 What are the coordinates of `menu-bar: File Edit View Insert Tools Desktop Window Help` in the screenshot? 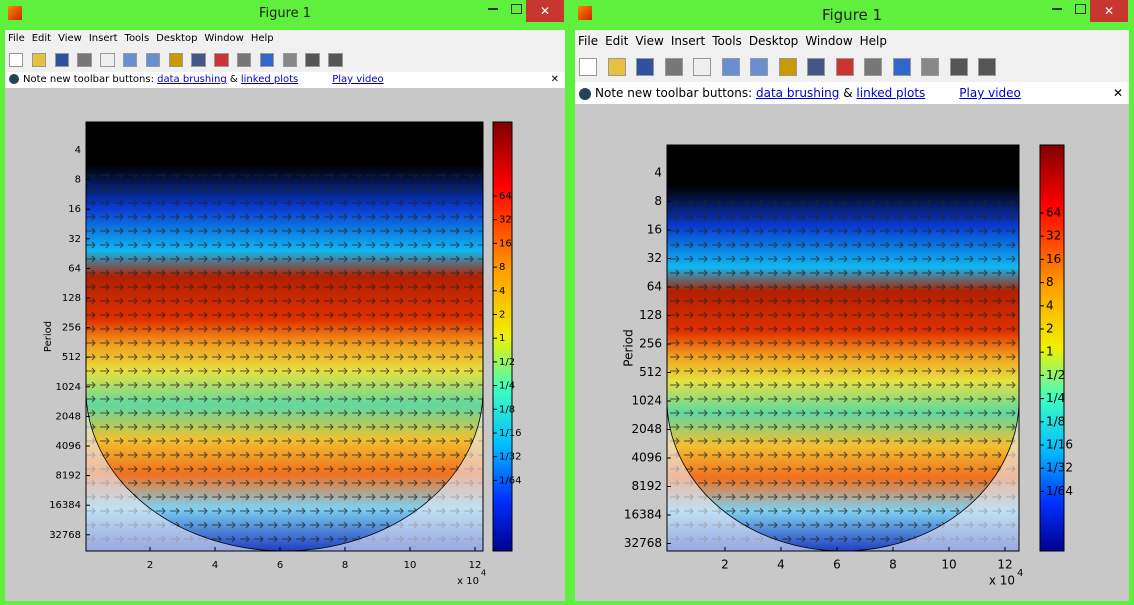 It's located at (285, 39).